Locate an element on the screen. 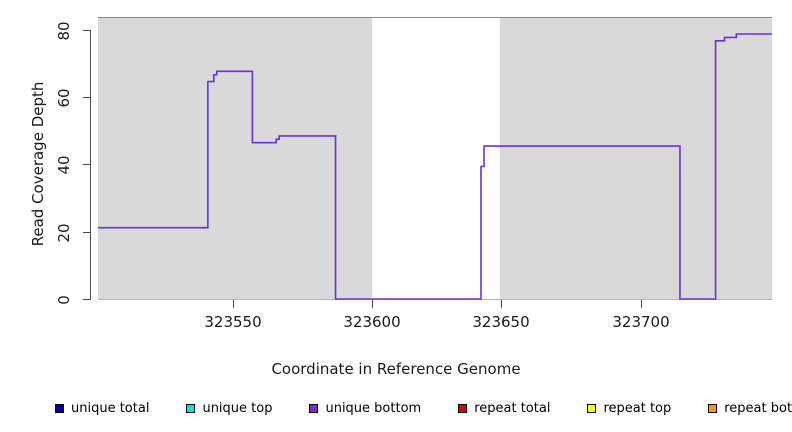 This screenshot has height=432, width=792. legend-label-unique-total: unique total is located at coordinates (110, 408).